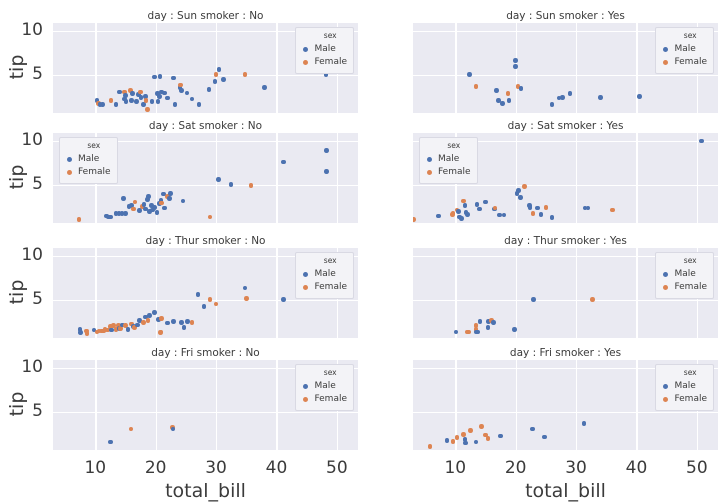  What do you see at coordinates (37, 73) in the screenshot?
I see `y-axis-tick-label: 5` at bounding box center [37, 73].